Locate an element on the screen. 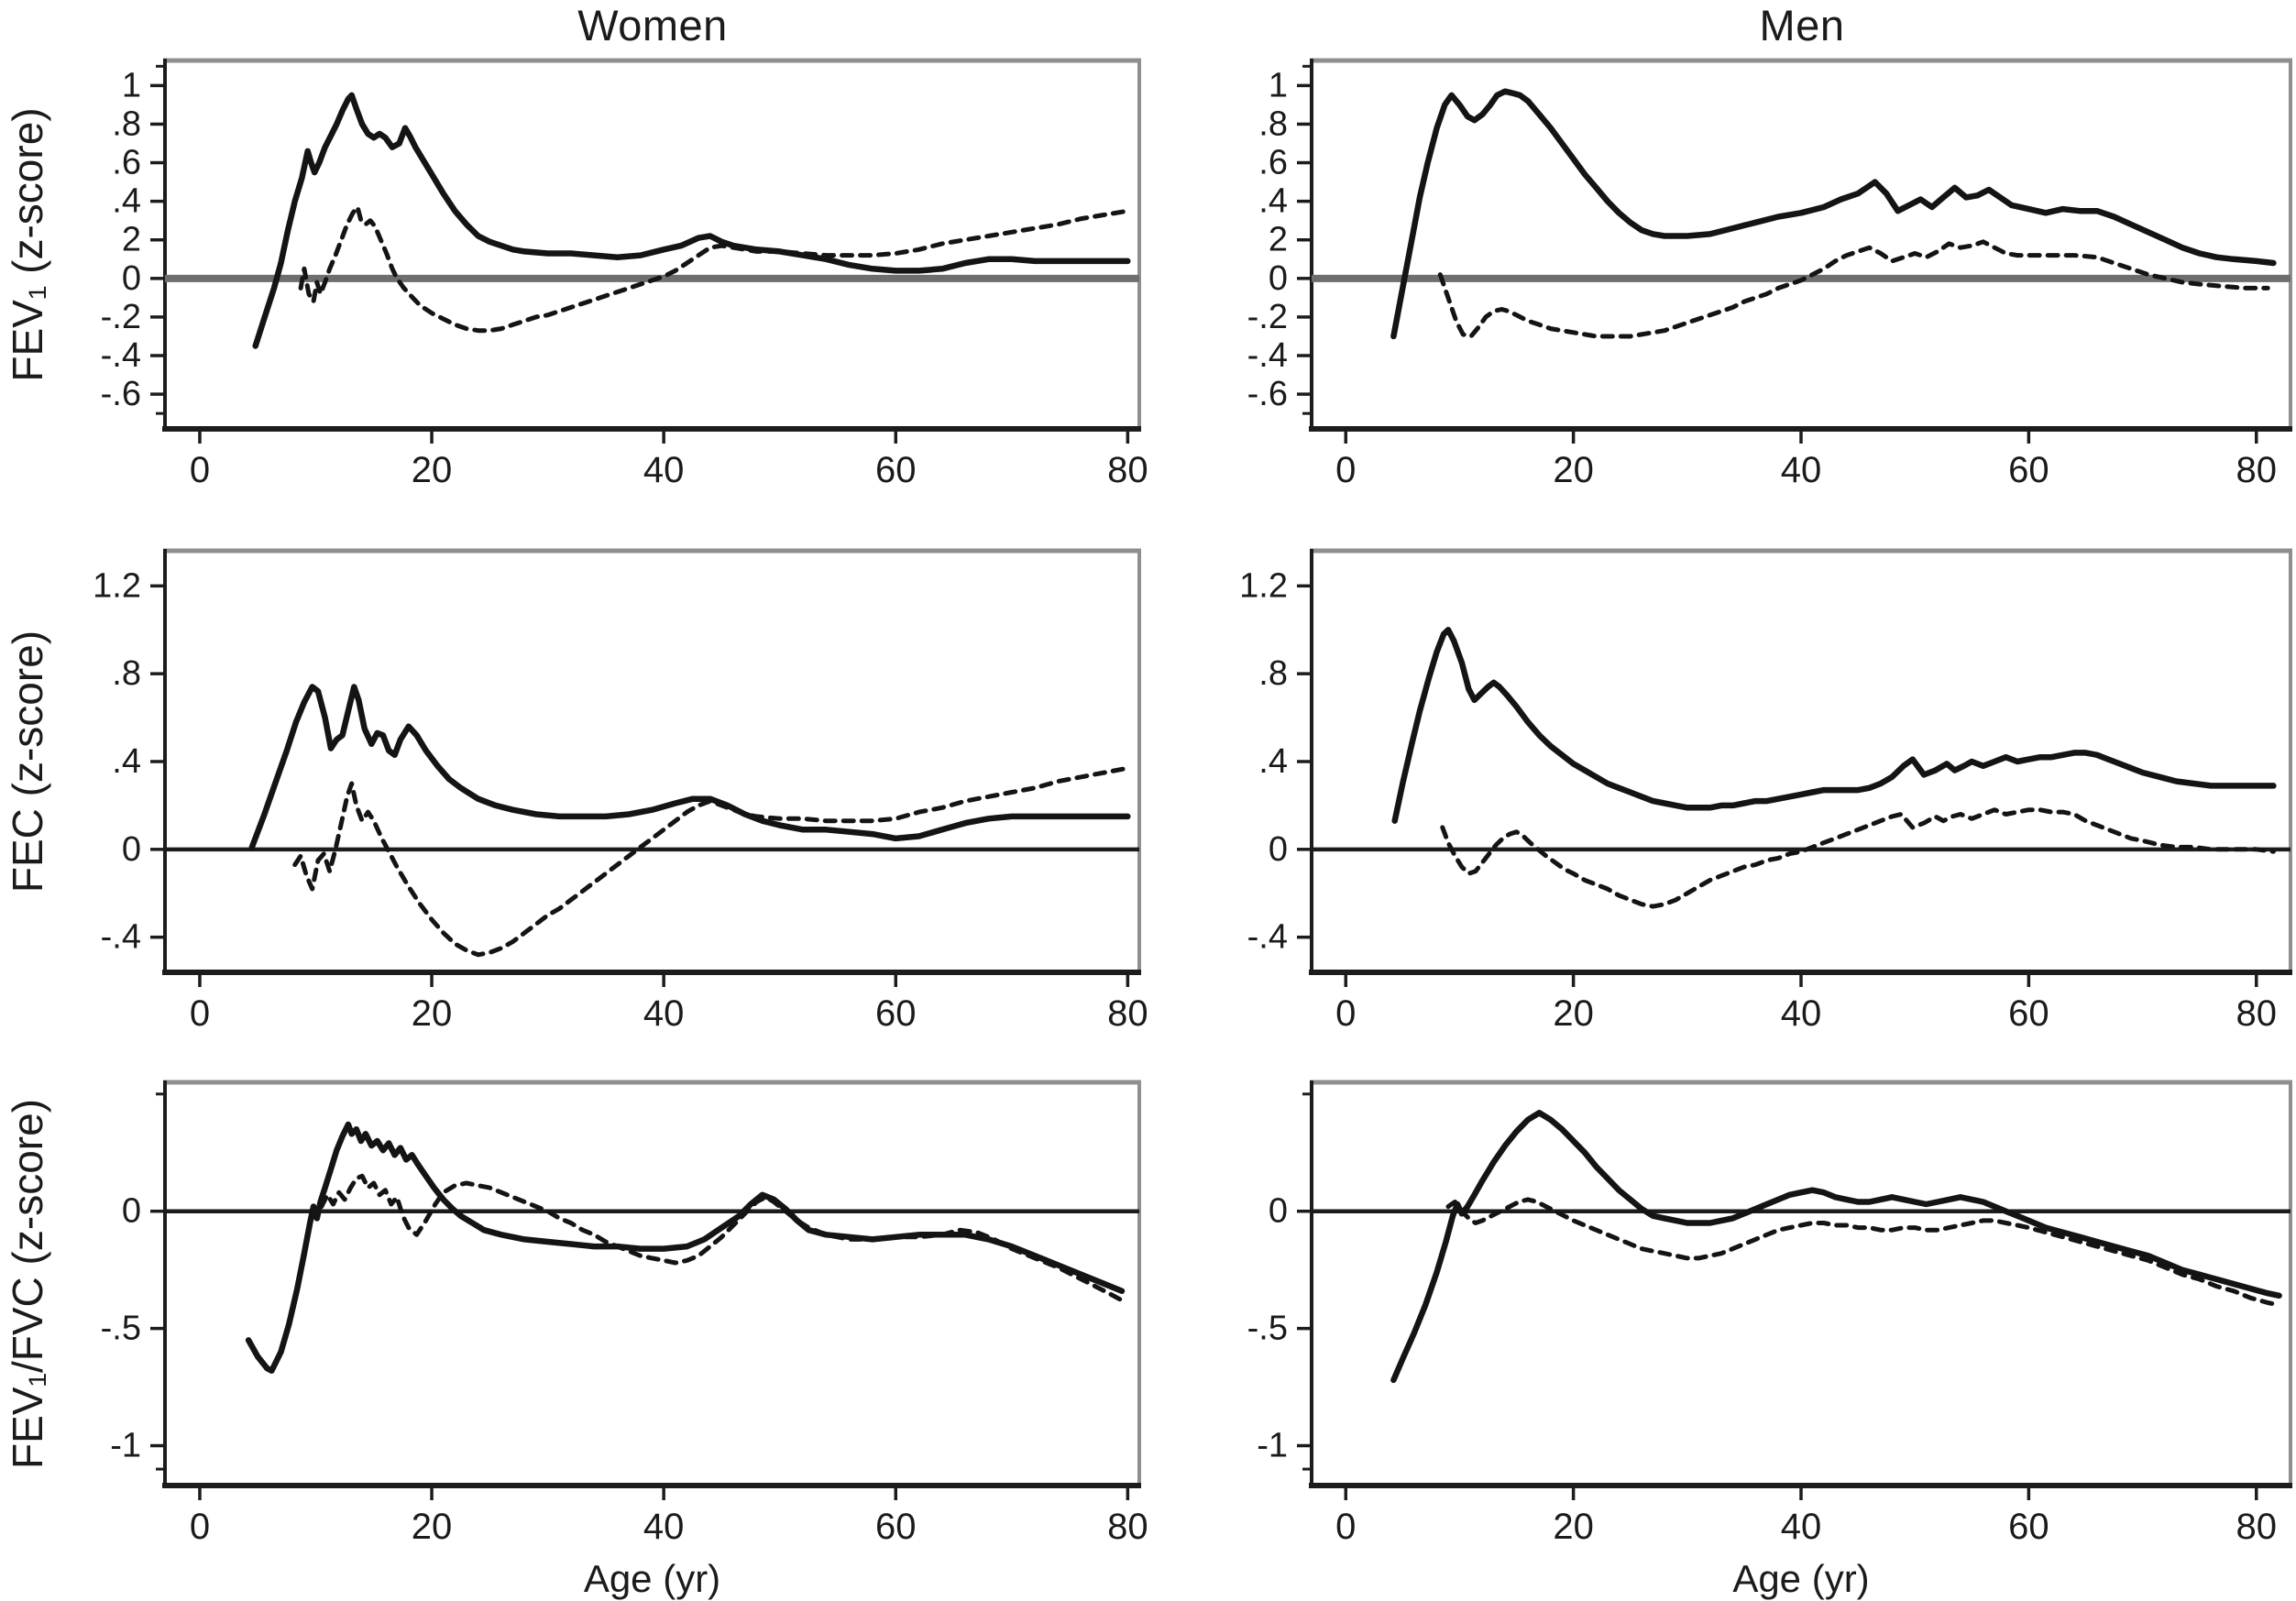 This screenshot has width=2296, height=1601. panel-men-fev1: 1.8.6.4 2 0 -.2 -.4 -.6 0 20 40 60 80 is located at coordinates (1722, 282).